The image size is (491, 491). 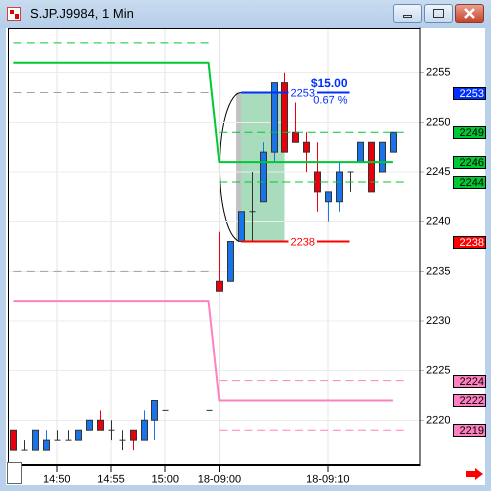 I want to click on x-tick-label: 18-09:10, so click(x=328, y=480).